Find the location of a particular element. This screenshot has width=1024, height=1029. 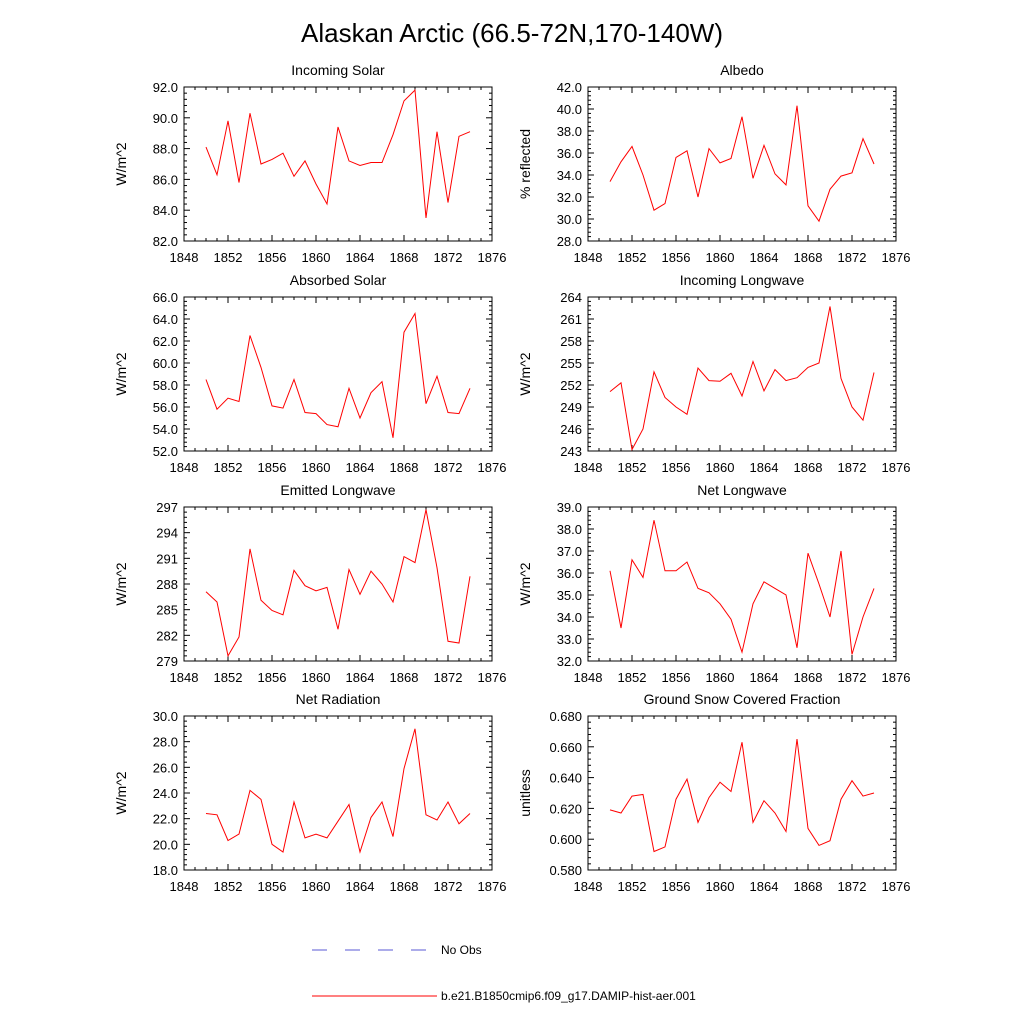

y-tick-label: 64.0 is located at coordinates (165, 319).